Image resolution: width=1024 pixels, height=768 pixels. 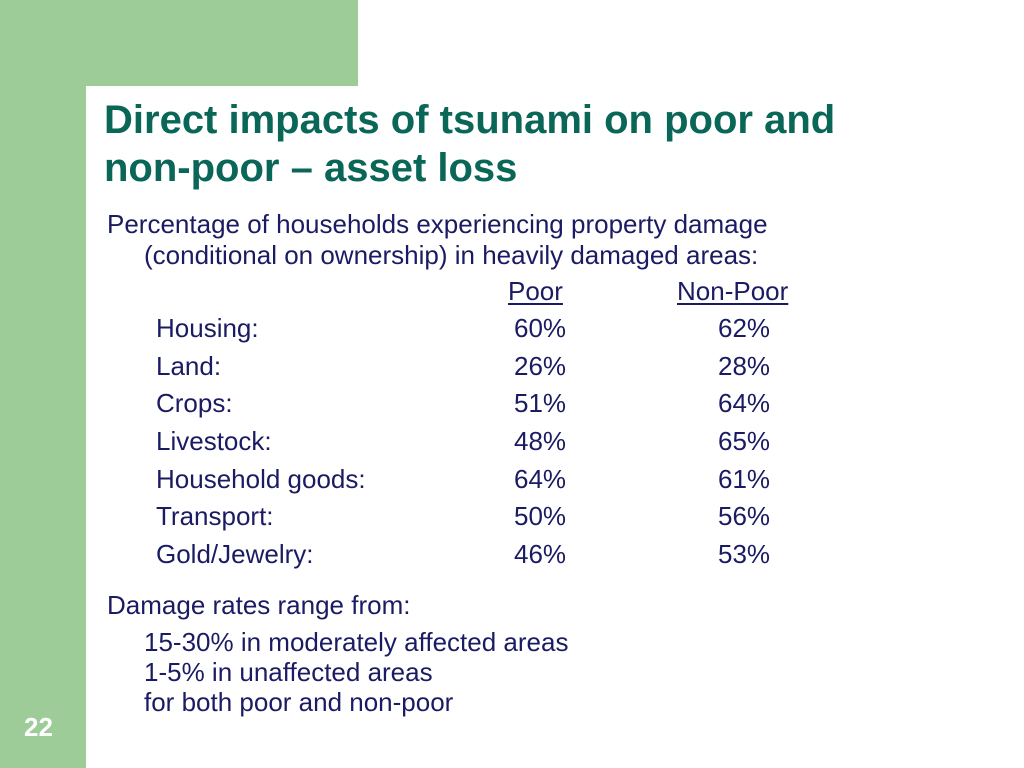 What do you see at coordinates (744, 516) in the screenshot?
I see `non-poor-value: 56%` at bounding box center [744, 516].